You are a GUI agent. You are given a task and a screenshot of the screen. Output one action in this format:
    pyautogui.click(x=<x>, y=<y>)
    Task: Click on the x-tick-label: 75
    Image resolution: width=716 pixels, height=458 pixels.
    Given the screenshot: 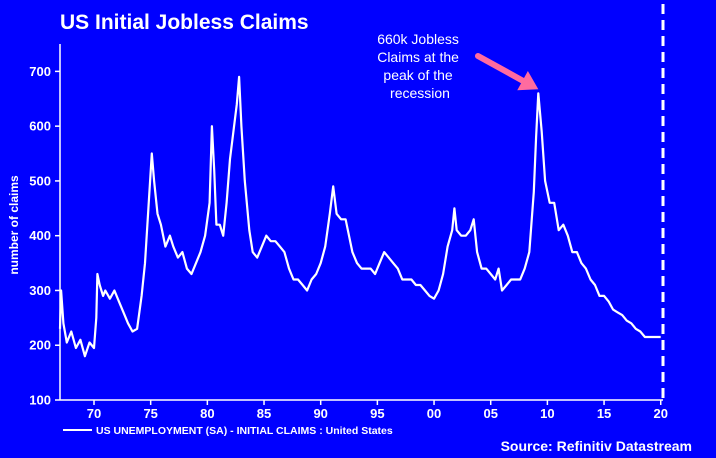 What is the action you would take?
    pyautogui.click(x=150, y=413)
    